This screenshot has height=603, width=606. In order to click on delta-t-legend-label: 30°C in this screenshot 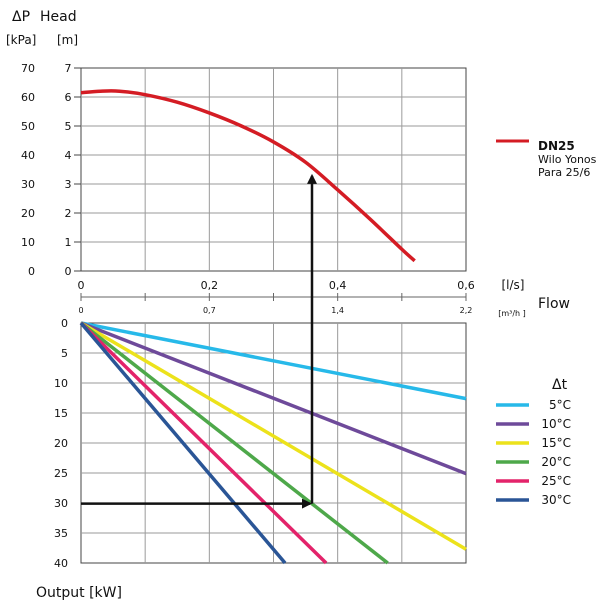, I will do `click(556, 500)`.